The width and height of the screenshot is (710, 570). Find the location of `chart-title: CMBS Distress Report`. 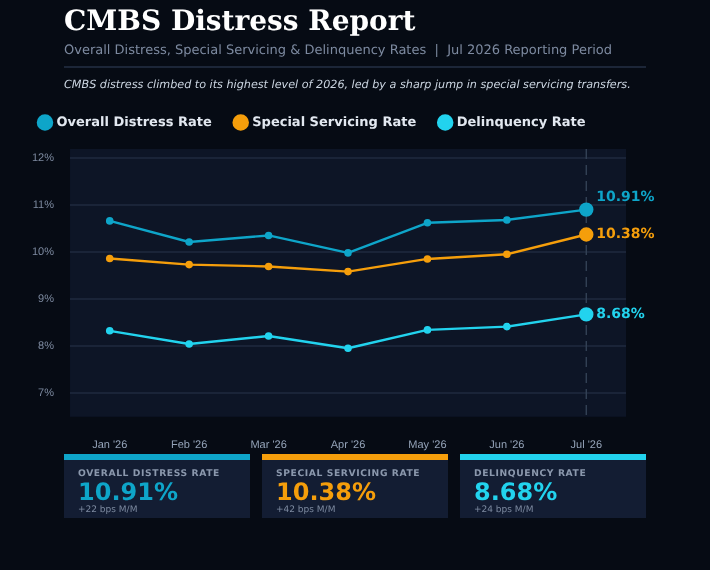

chart-title: CMBS Distress Report is located at coordinates (241, 22).